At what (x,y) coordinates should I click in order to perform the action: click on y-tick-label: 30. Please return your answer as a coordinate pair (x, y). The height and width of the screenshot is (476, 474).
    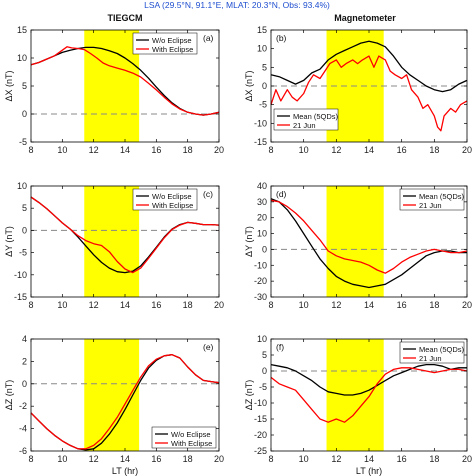
    Looking at the image, I should click on (262, 202).